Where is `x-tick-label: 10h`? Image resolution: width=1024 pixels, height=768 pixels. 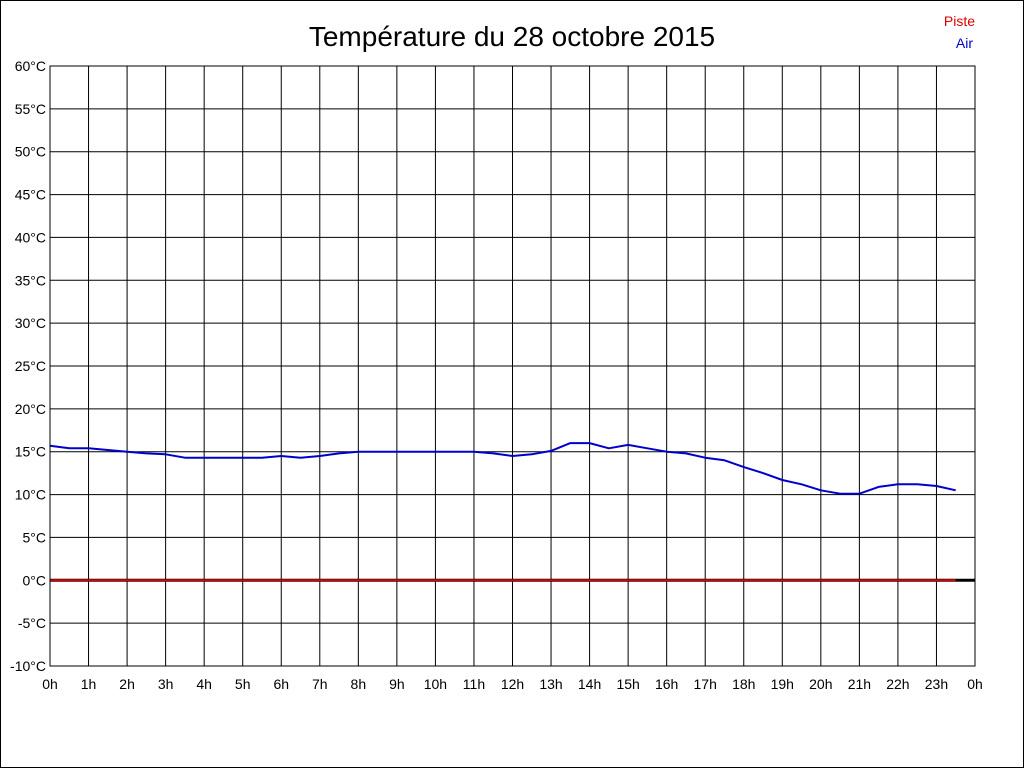
x-tick-label: 10h is located at coordinates (435, 684).